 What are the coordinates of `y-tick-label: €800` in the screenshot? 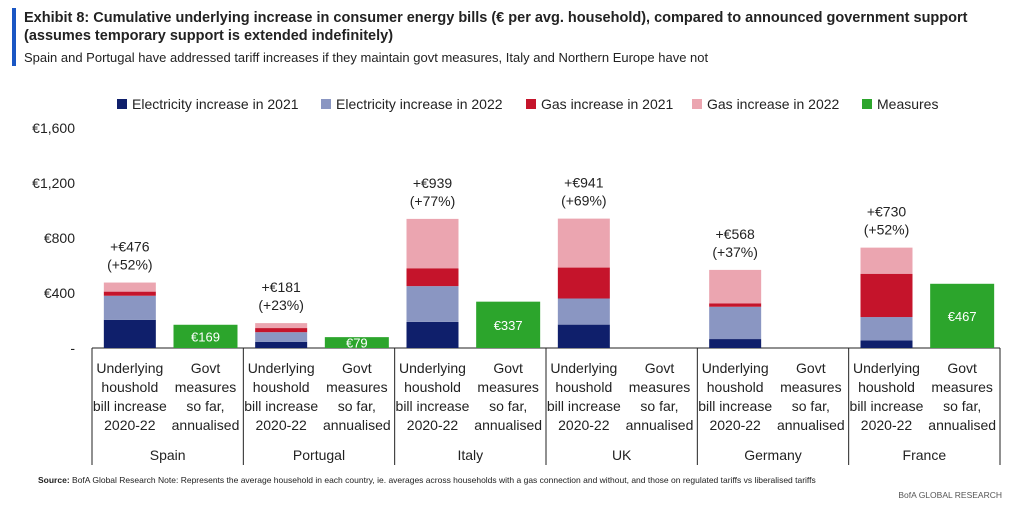 It's located at (59, 238).